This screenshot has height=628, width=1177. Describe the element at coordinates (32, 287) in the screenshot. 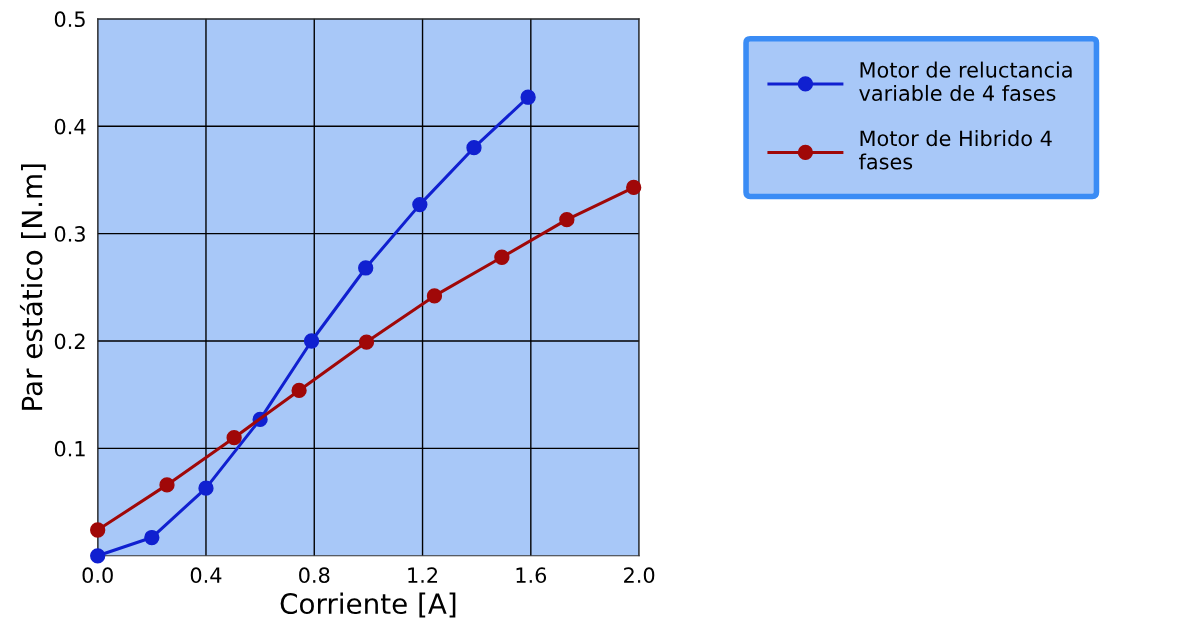

I see `y-axis-title: Par estático [N.m]` at that location.